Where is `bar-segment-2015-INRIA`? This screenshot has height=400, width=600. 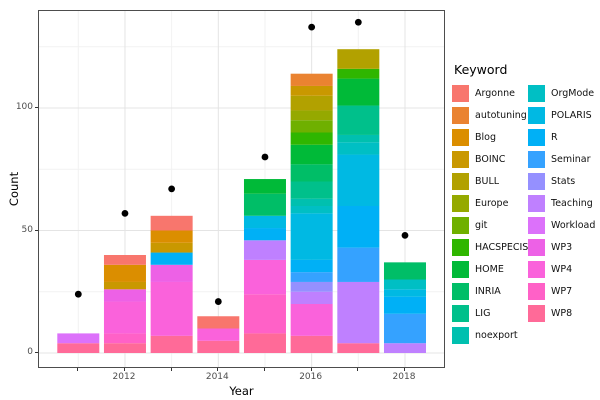 bar-segment-2015-INRIA is located at coordinates (264, 204).